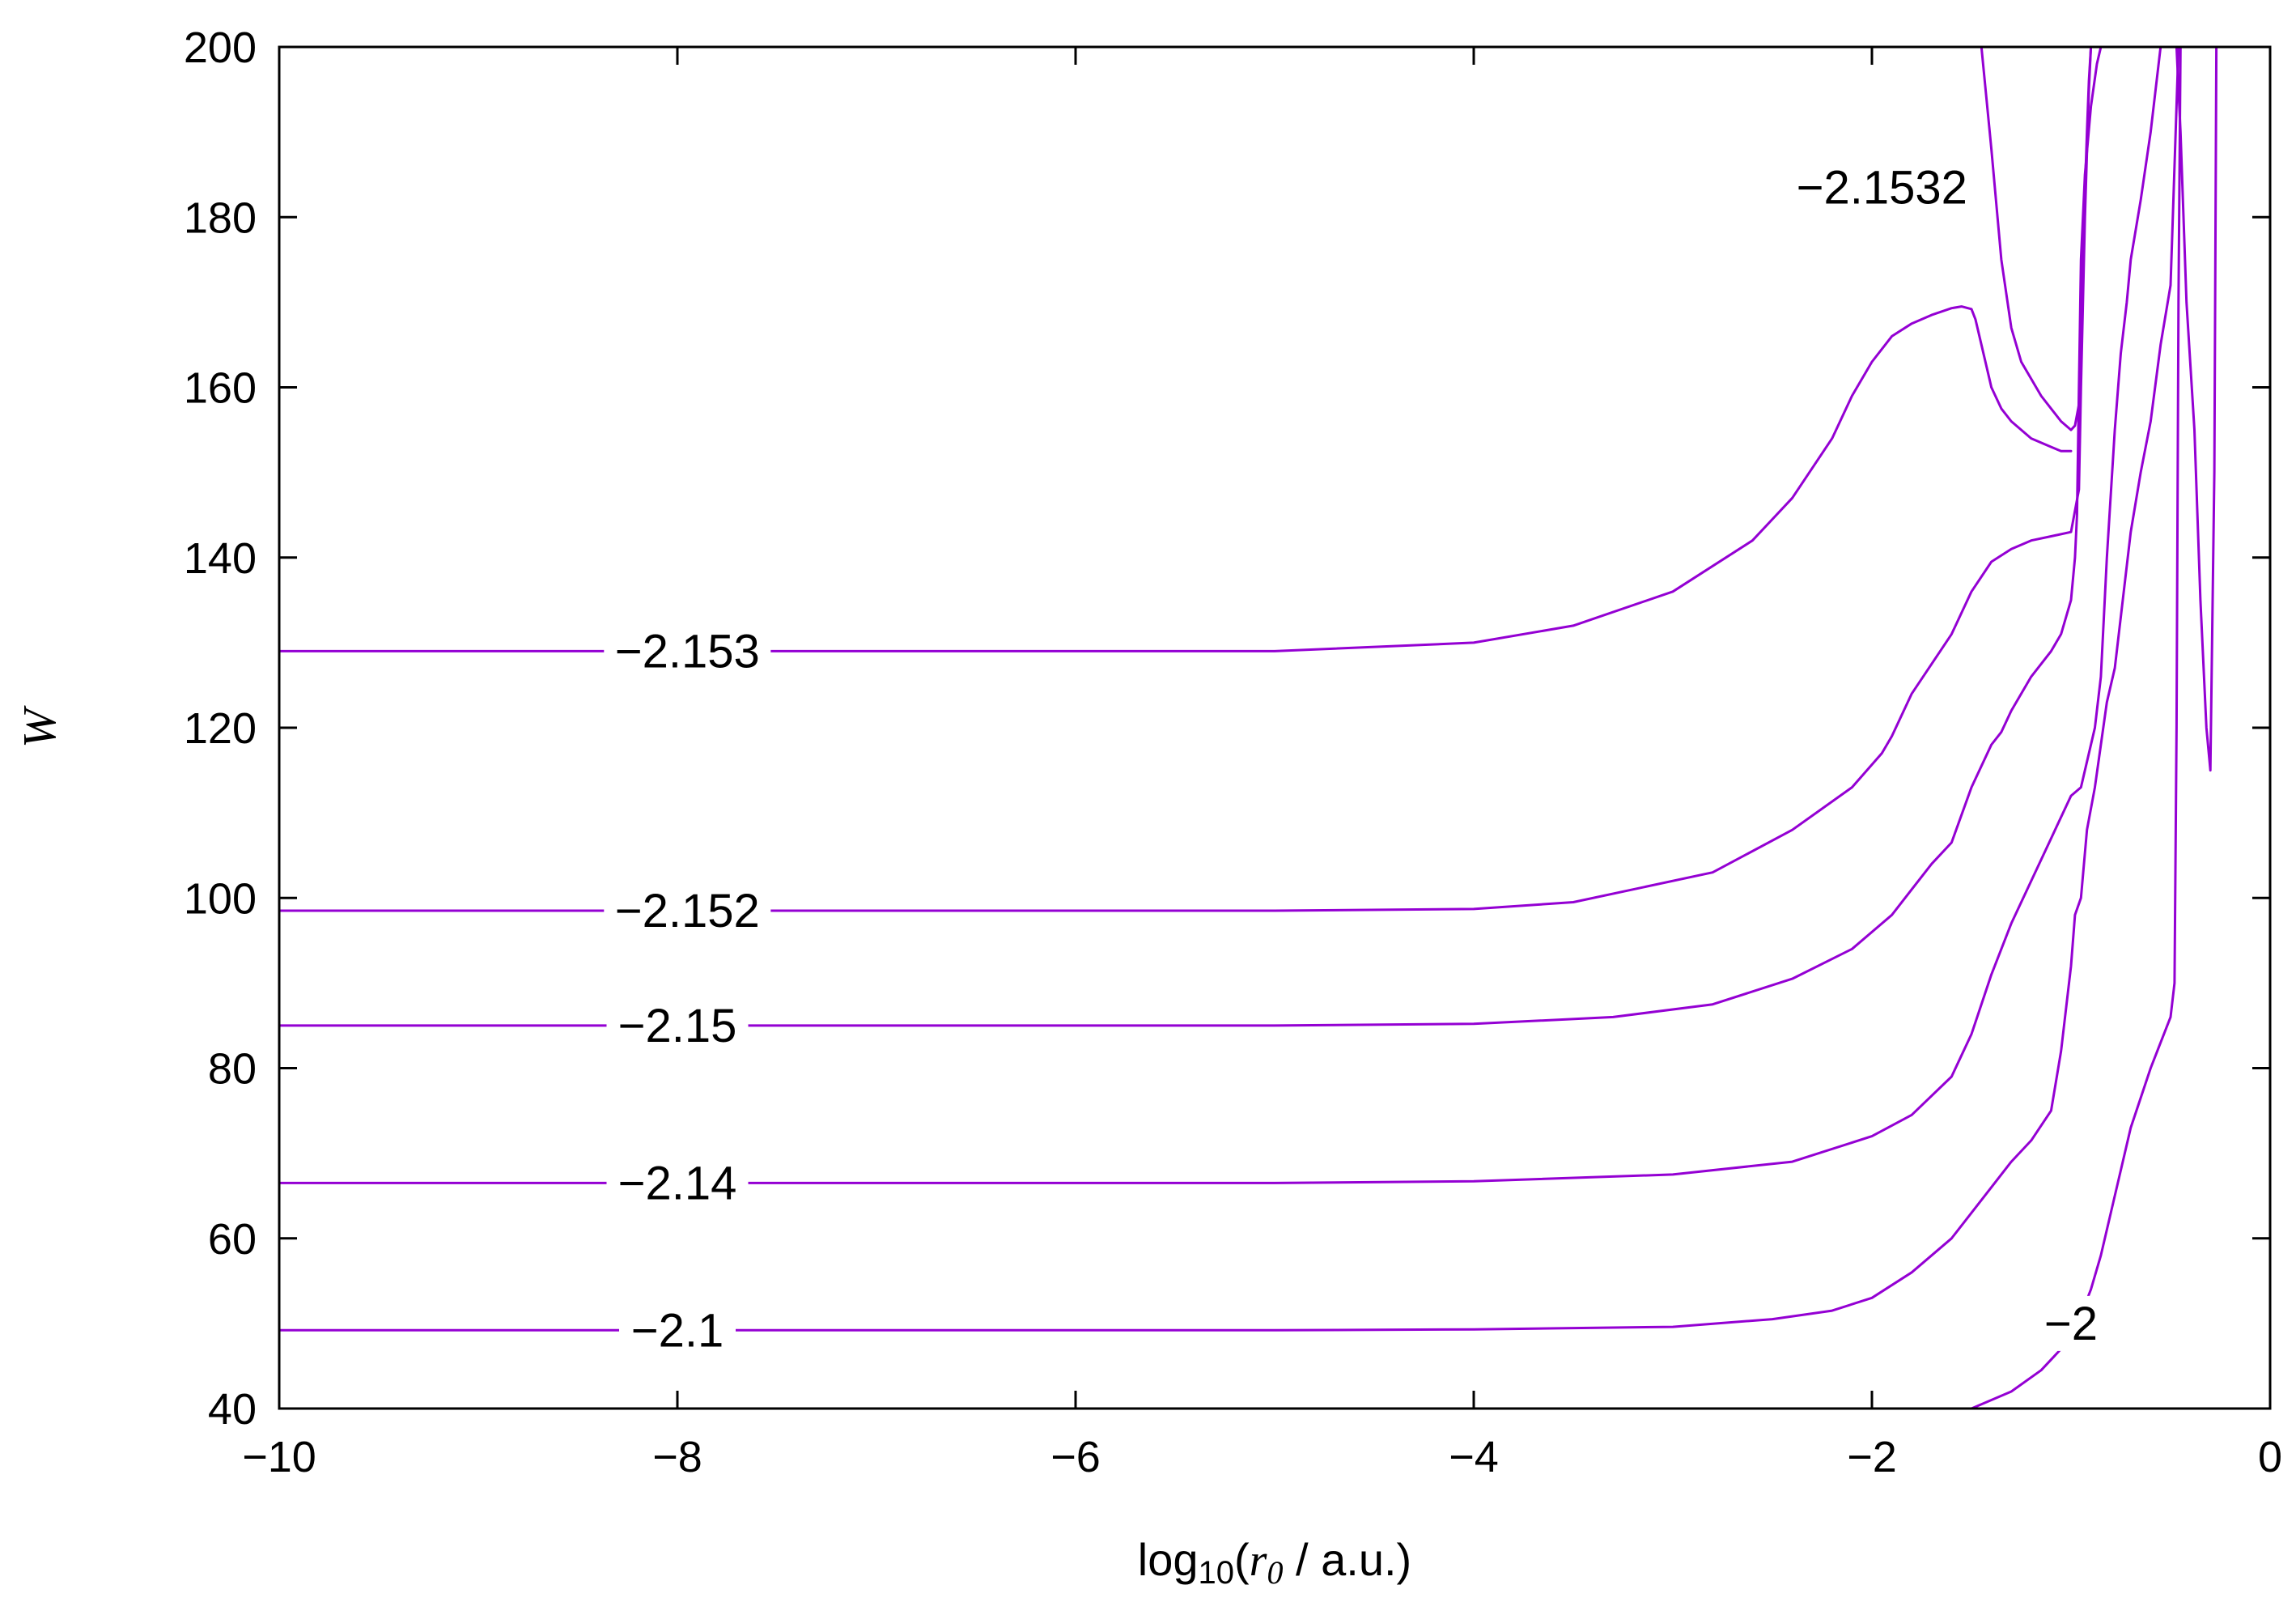  What do you see at coordinates (39, 726) in the screenshot?
I see `y-axis-label: W` at bounding box center [39, 726].